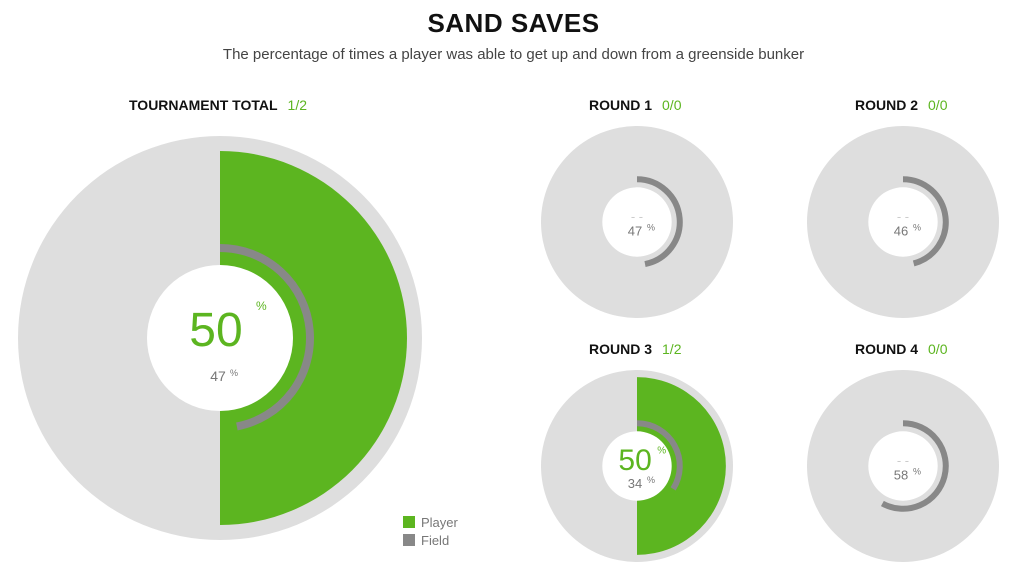  I want to click on panel-header-total: TOURNAMENT TOTAL 1/2, so click(218, 105).